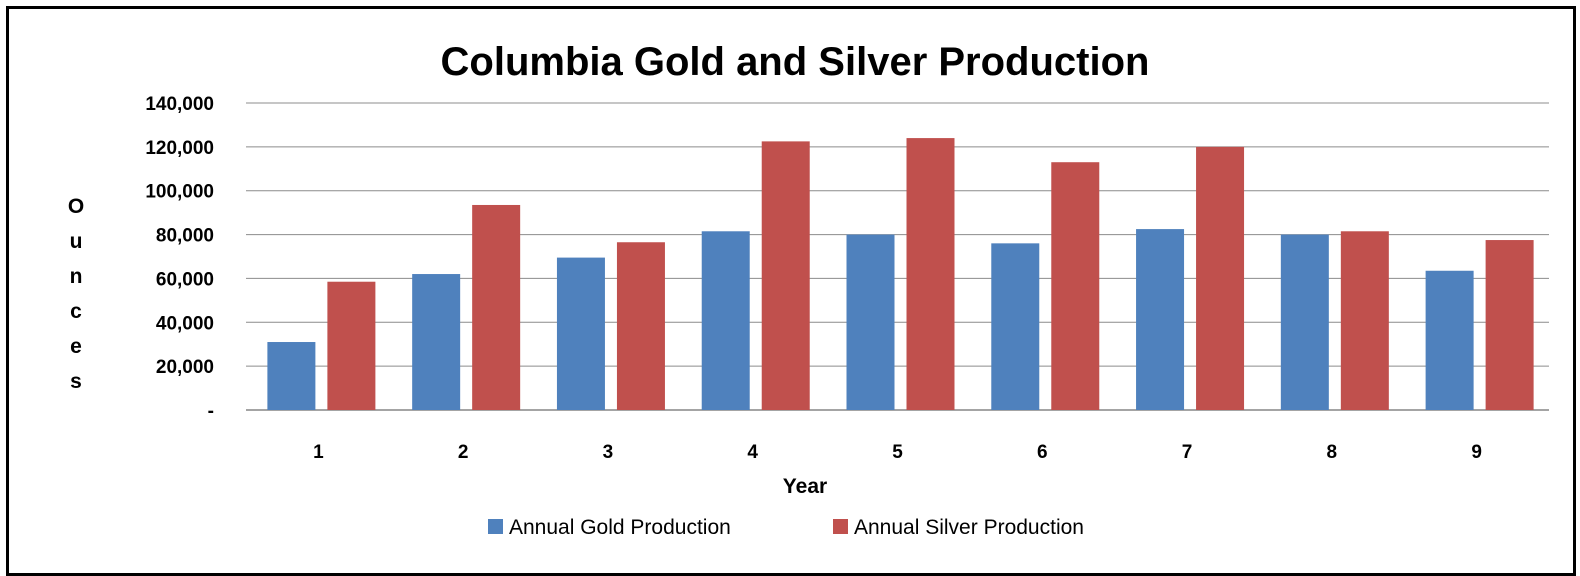 This screenshot has height=576, width=1580. I want to click on y-tick-label: 100,000, so click(179, 192).